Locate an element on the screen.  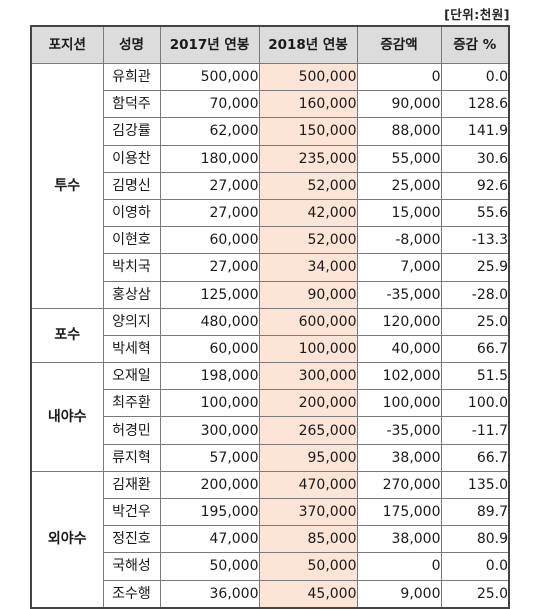
player-name-cell: 김명신 is located at coordinates (131, 185).